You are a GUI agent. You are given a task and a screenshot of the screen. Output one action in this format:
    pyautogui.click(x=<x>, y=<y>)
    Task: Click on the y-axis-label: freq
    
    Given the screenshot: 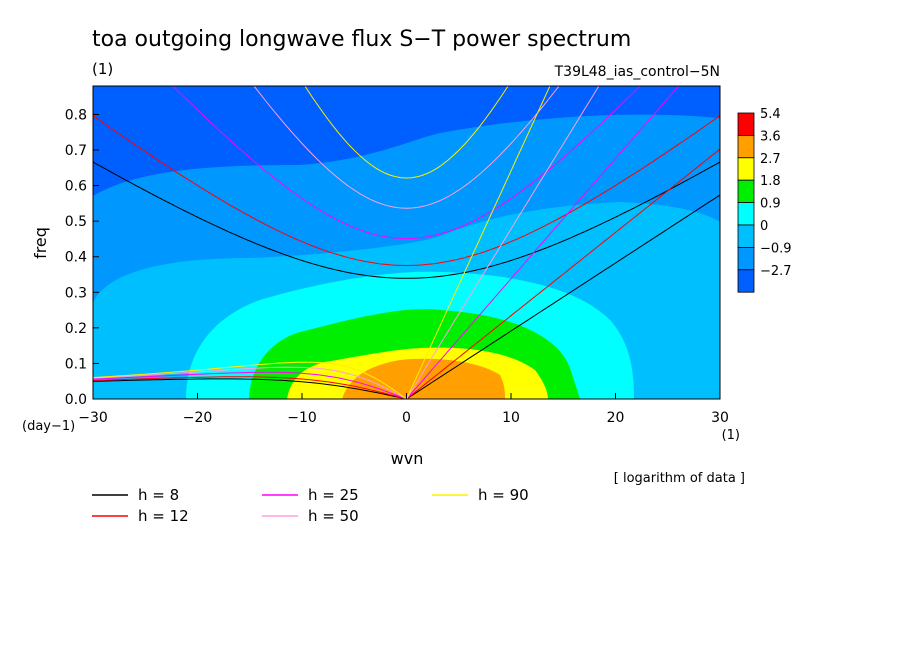 What is the action you would take?
    pyautogui.click(x=40, y=243)
    